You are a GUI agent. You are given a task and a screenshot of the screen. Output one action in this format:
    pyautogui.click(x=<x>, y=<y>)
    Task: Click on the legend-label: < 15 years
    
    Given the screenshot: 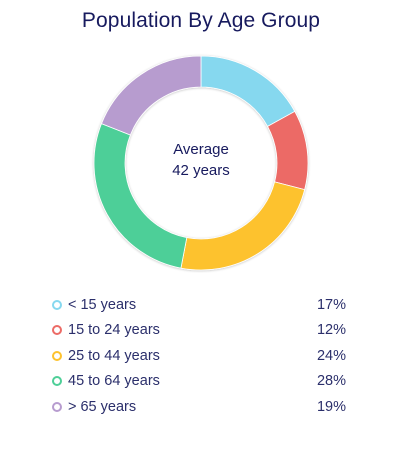 What is the action you would take?
    pyautogui.click(x=102, y=304)
    